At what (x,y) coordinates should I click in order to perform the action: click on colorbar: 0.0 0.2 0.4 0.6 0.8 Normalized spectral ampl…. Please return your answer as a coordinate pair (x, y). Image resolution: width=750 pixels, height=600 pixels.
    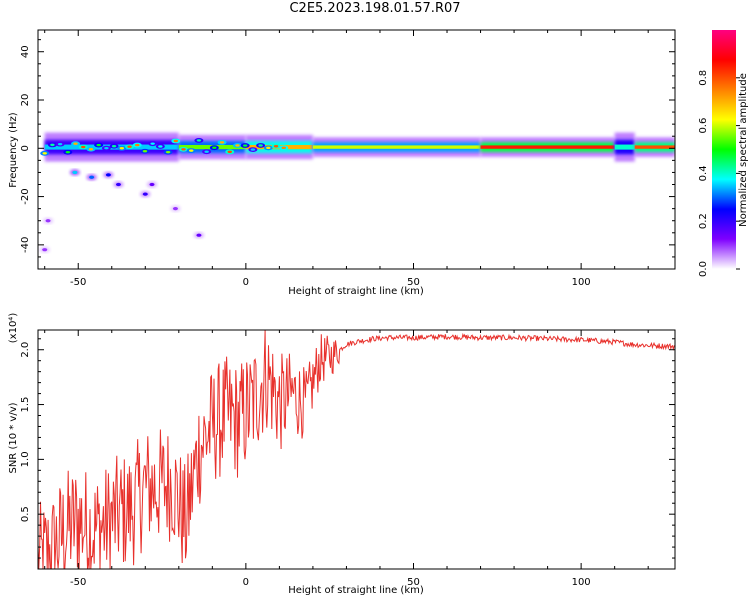
    Looking at the image, I should click on (723, 153).